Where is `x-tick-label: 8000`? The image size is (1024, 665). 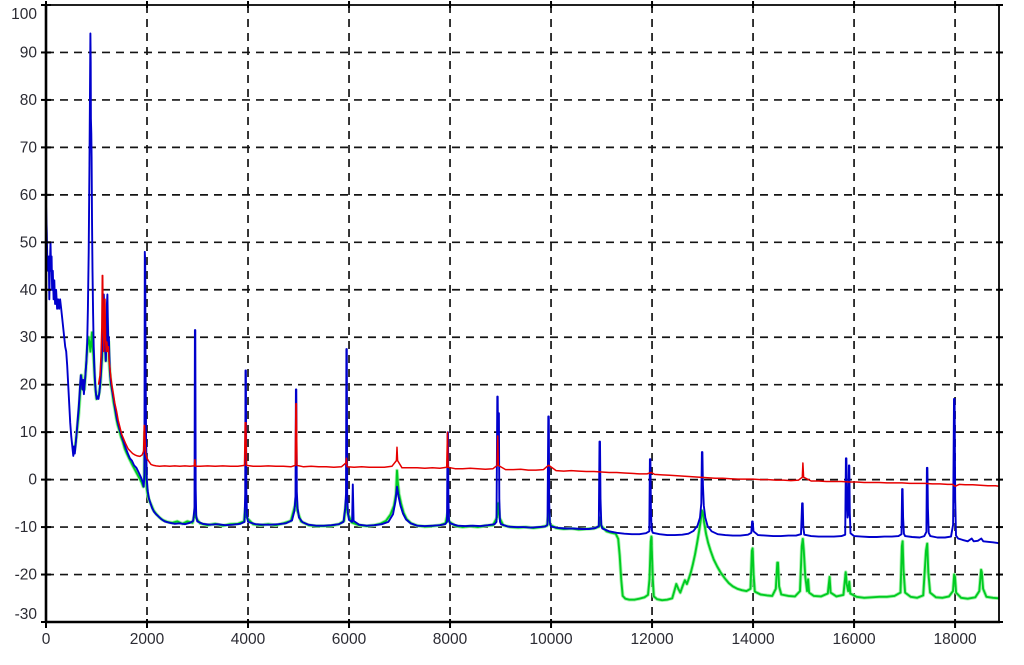 x-tick-label: 8000 is located at coordinates (450, 639).